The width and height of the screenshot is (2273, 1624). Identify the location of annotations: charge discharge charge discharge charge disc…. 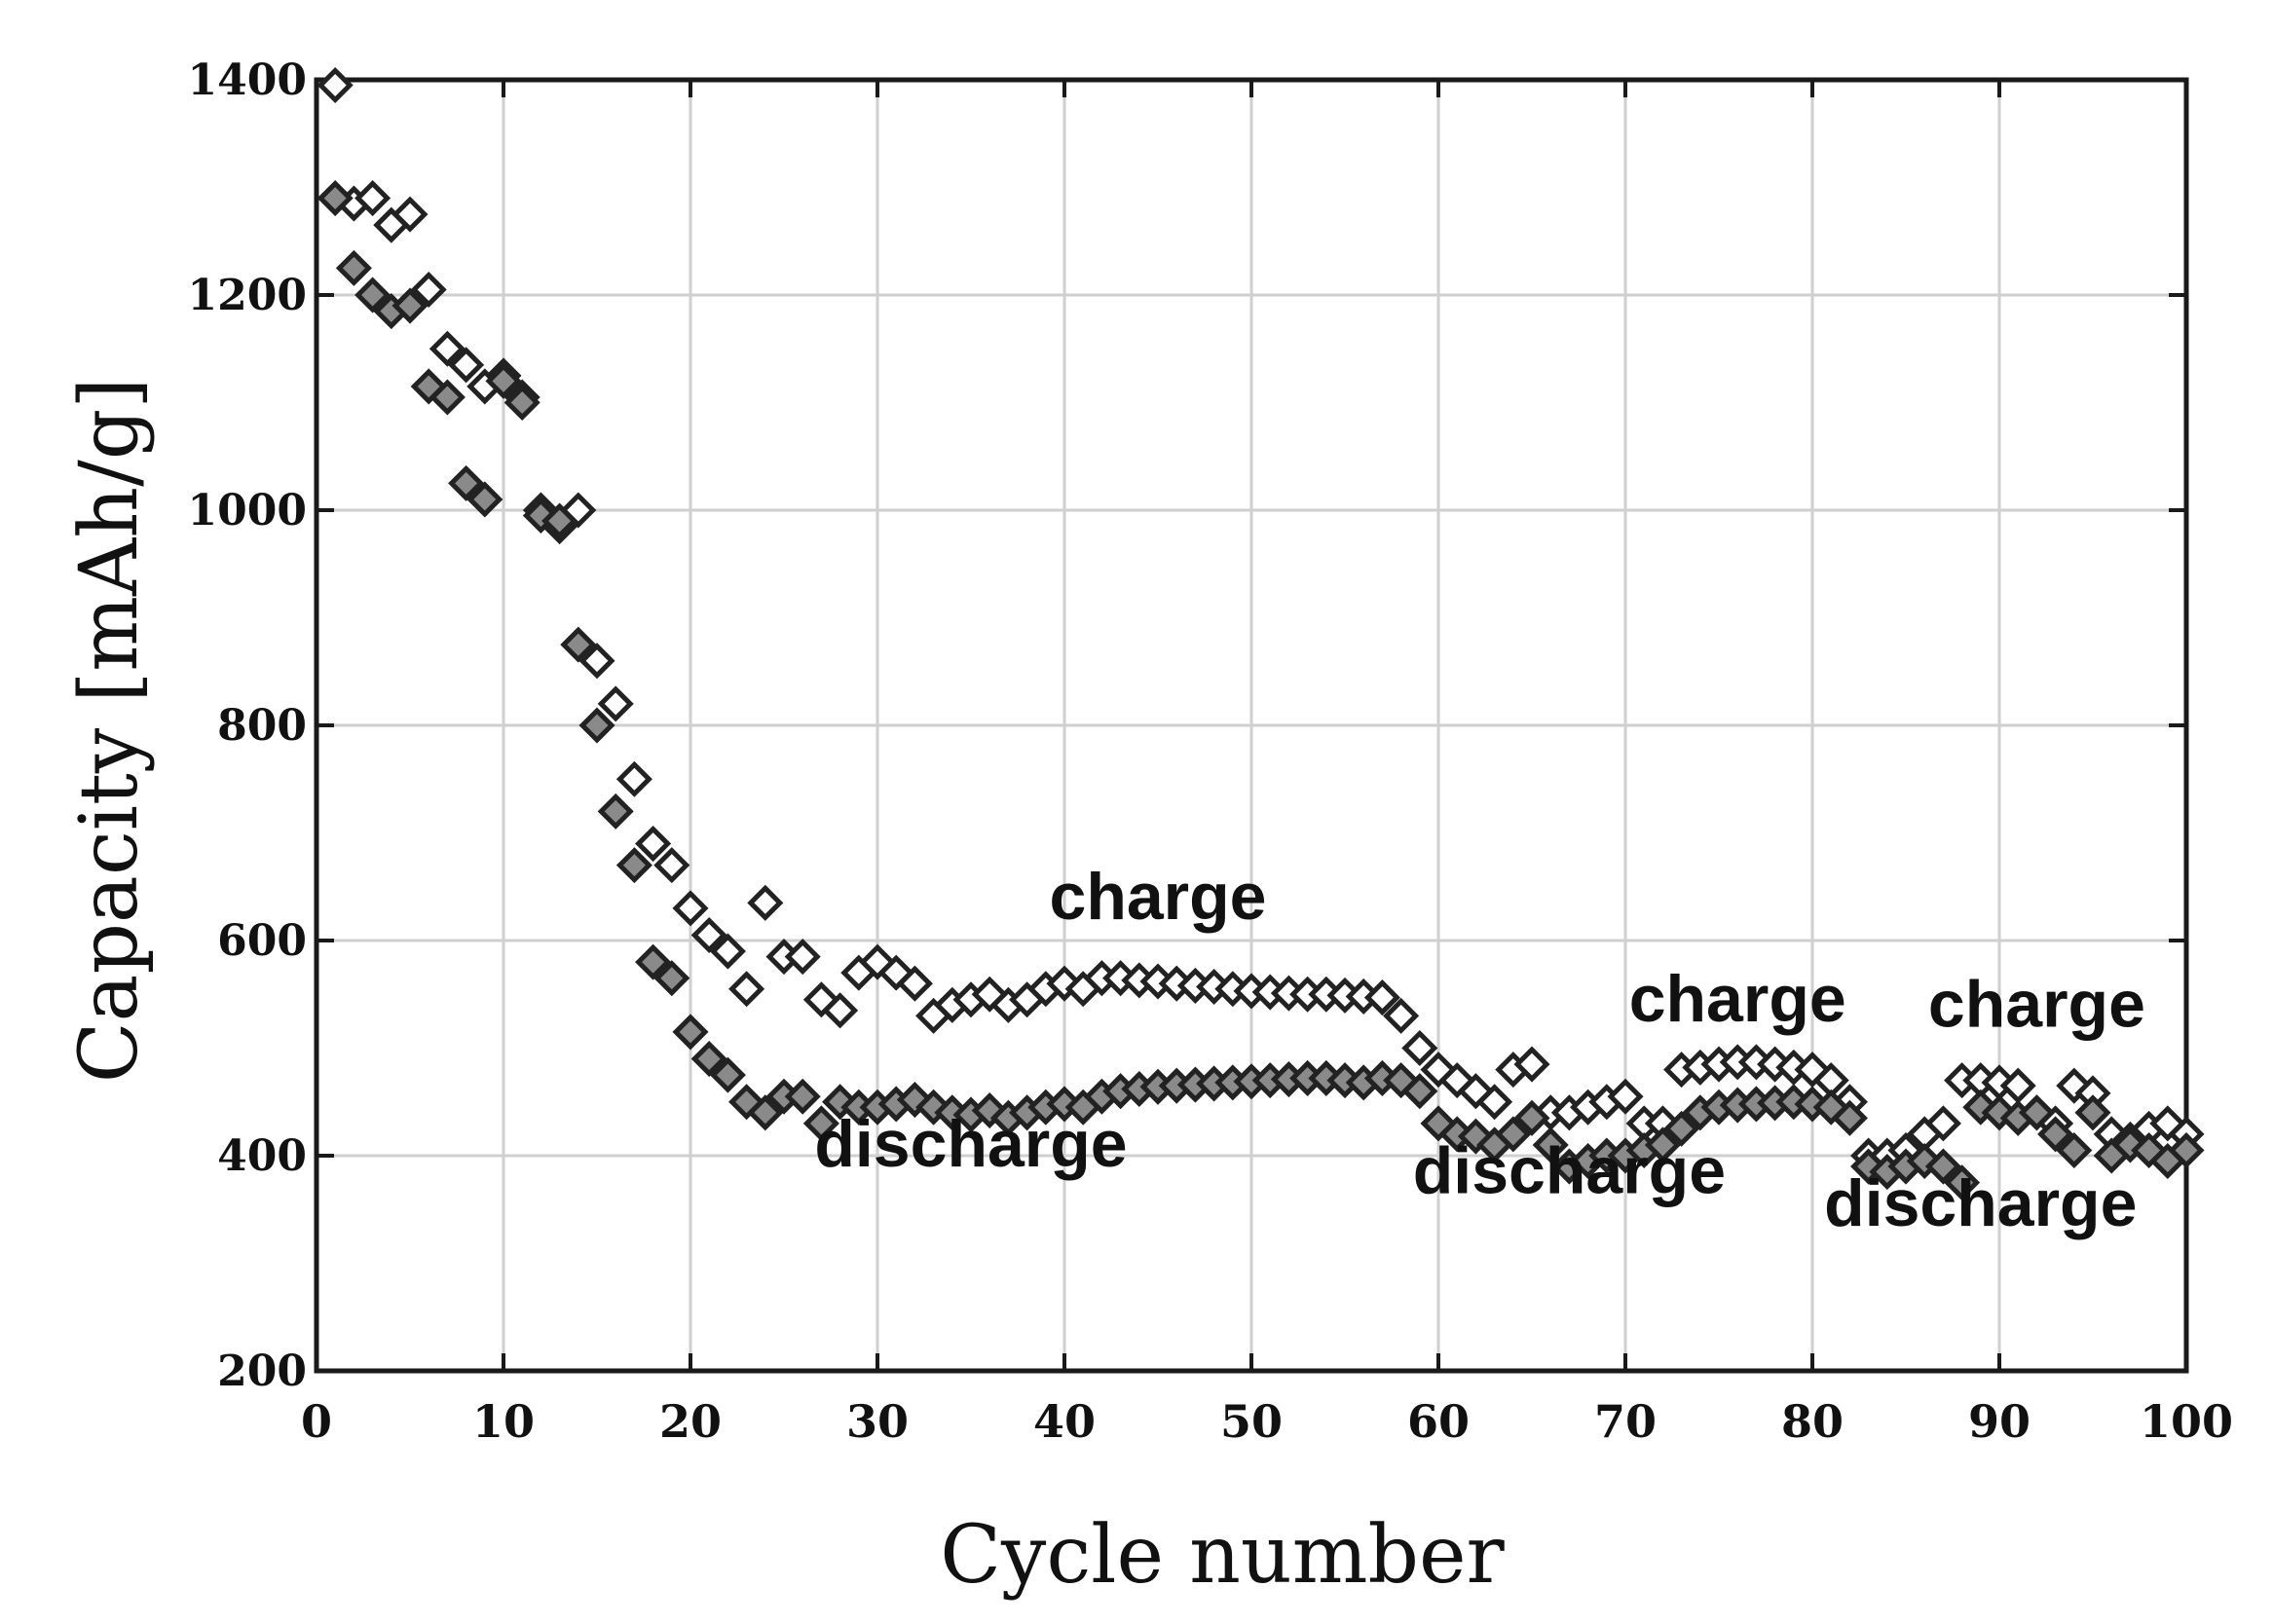
(1479, 1050).